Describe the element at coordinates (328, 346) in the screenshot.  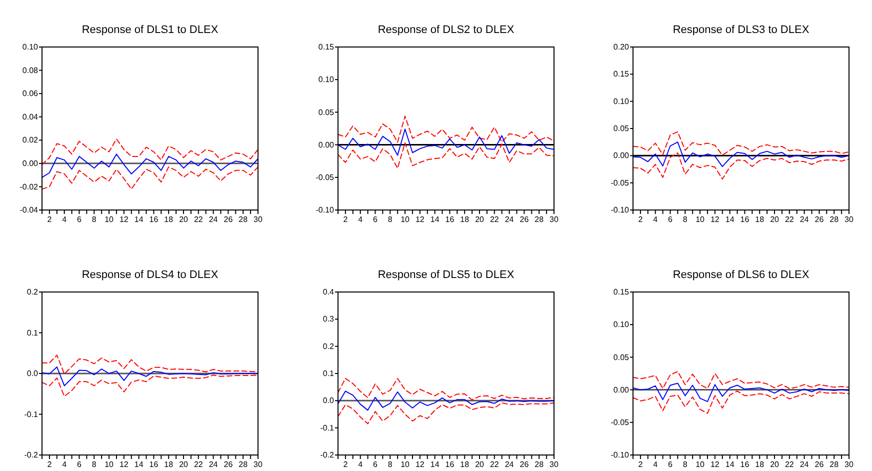
I see `y-tick-label: 0.2` at that location.